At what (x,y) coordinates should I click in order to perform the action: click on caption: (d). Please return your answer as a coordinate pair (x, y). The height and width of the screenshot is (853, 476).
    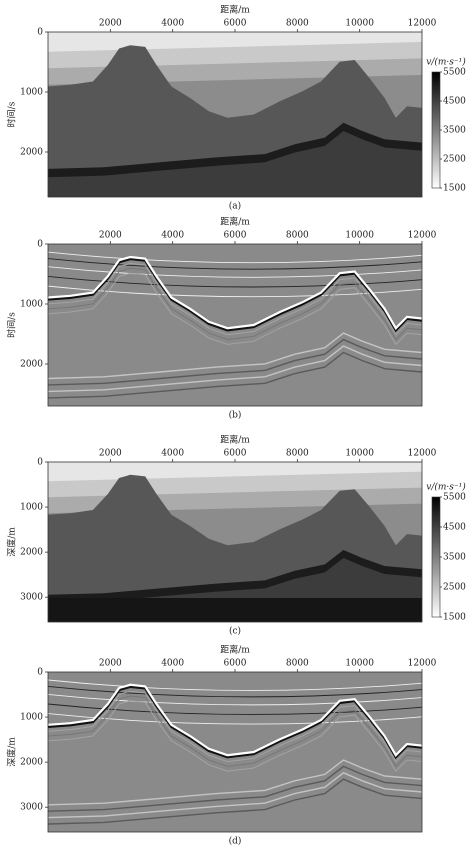
    Looking at the image, I should click on (235, 841).